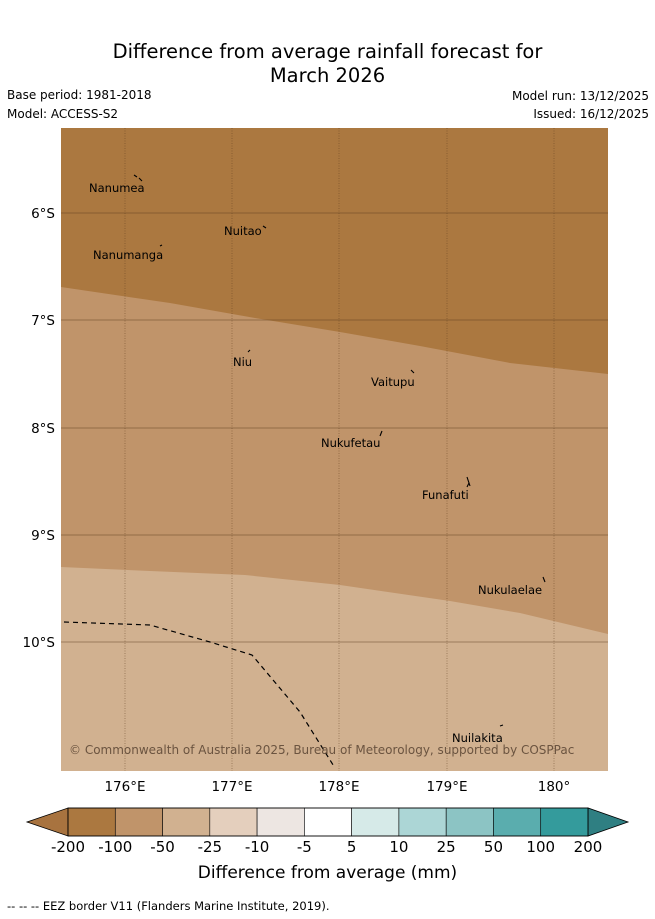  What do you see at coordinates (554, 787) in the screenshot?
I see `lon-label-180: 180°` at bounding box center [554, 787].